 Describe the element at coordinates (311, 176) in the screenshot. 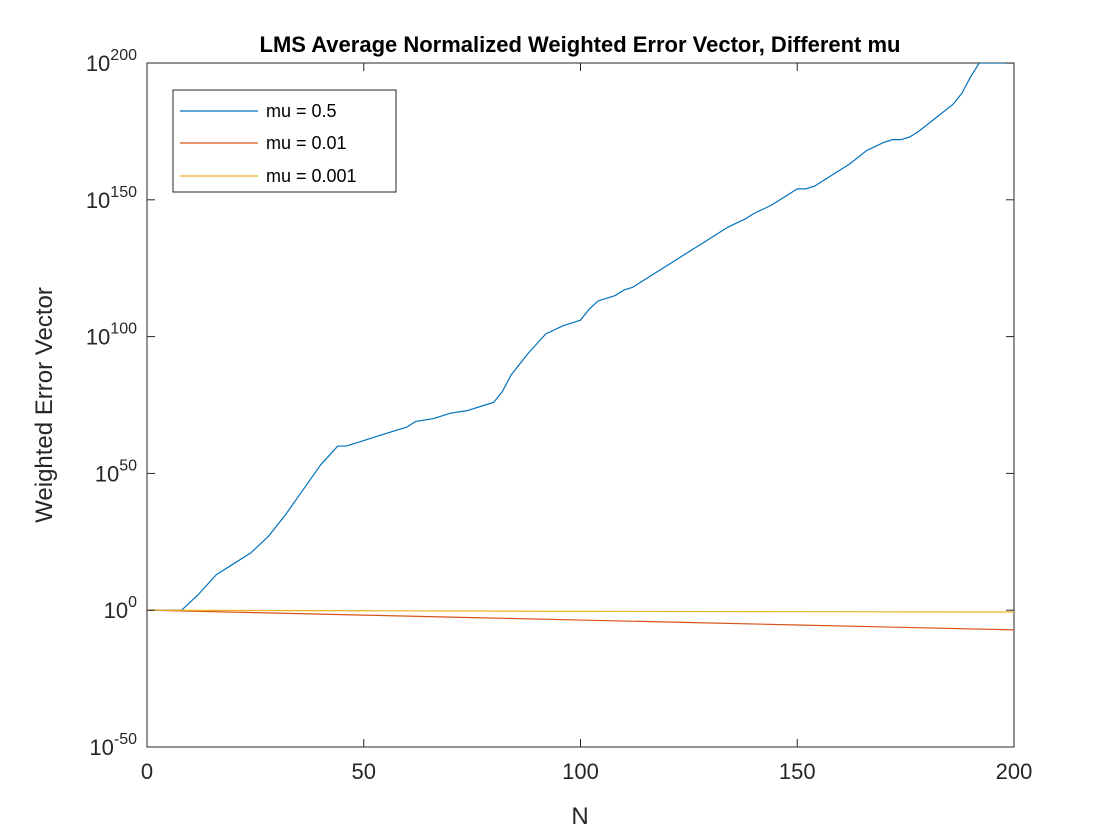

I see `legend-label-mu-0.001: mu = 0.001` at that location.